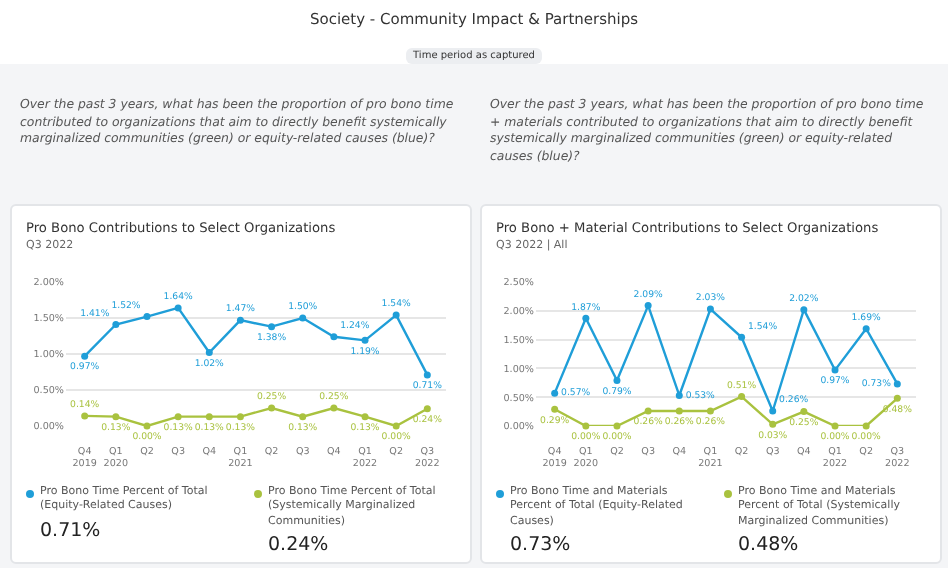 The height and width of the screenshot is (568, 948). What do you see at coordinates (769, 547) in the screenshot?
I see `text: 0.48%` at bounding box center [769, 547].